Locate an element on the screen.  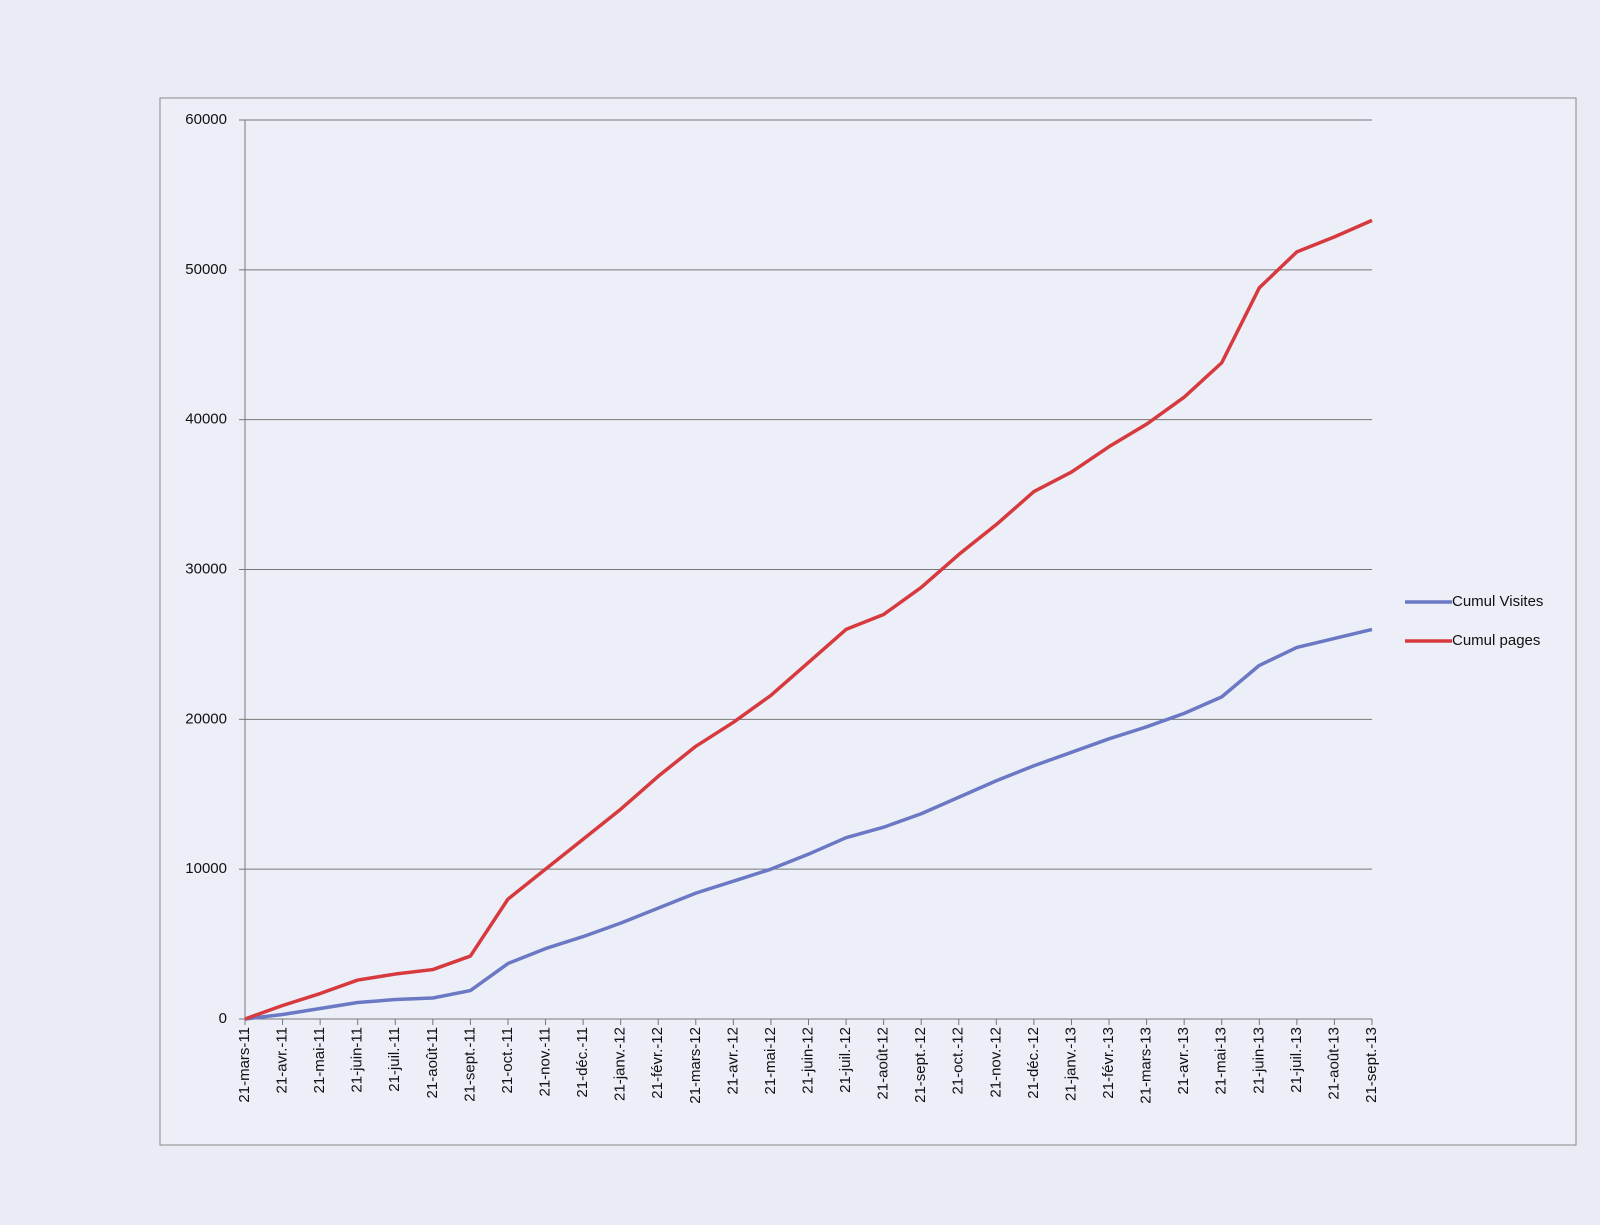
x-tick-label: 21-juil.-11 is located at coordinates (394, 1059).